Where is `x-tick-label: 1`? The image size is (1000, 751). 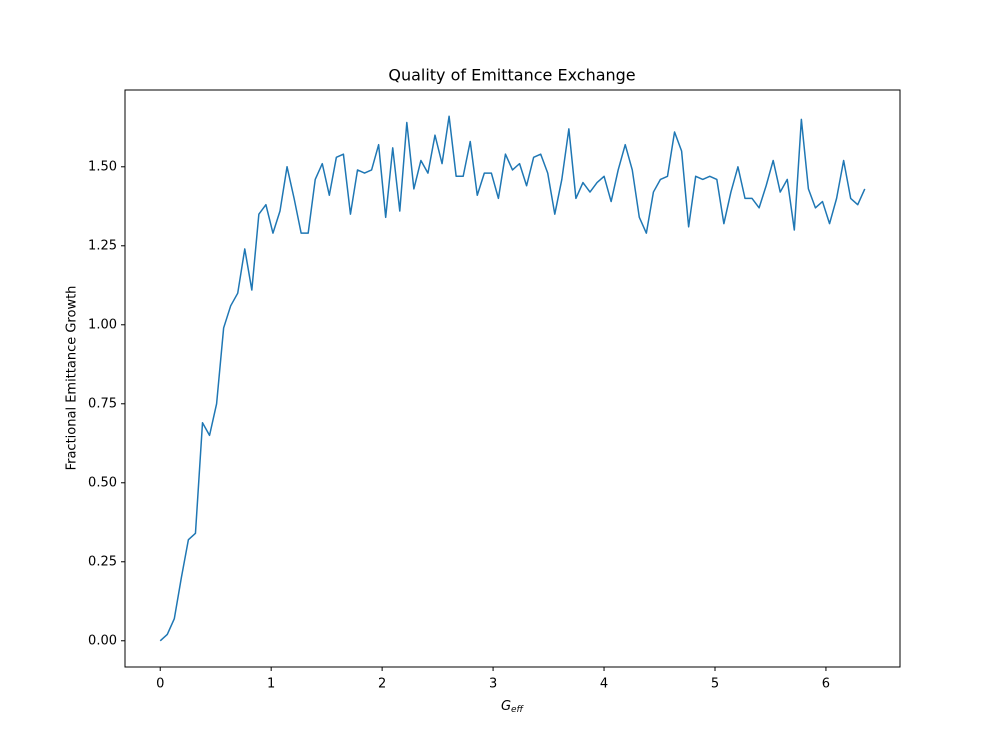 x-tick-label: 1 is located at coordinates (271, 684).